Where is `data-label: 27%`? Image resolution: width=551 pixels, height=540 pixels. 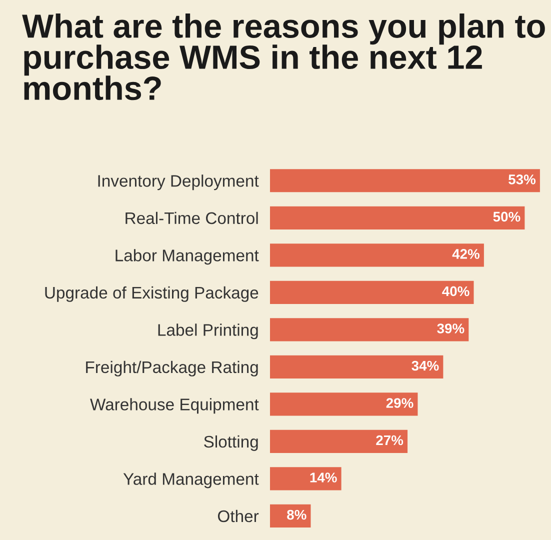 data-label: 27% is located at coordinates (390, 440).